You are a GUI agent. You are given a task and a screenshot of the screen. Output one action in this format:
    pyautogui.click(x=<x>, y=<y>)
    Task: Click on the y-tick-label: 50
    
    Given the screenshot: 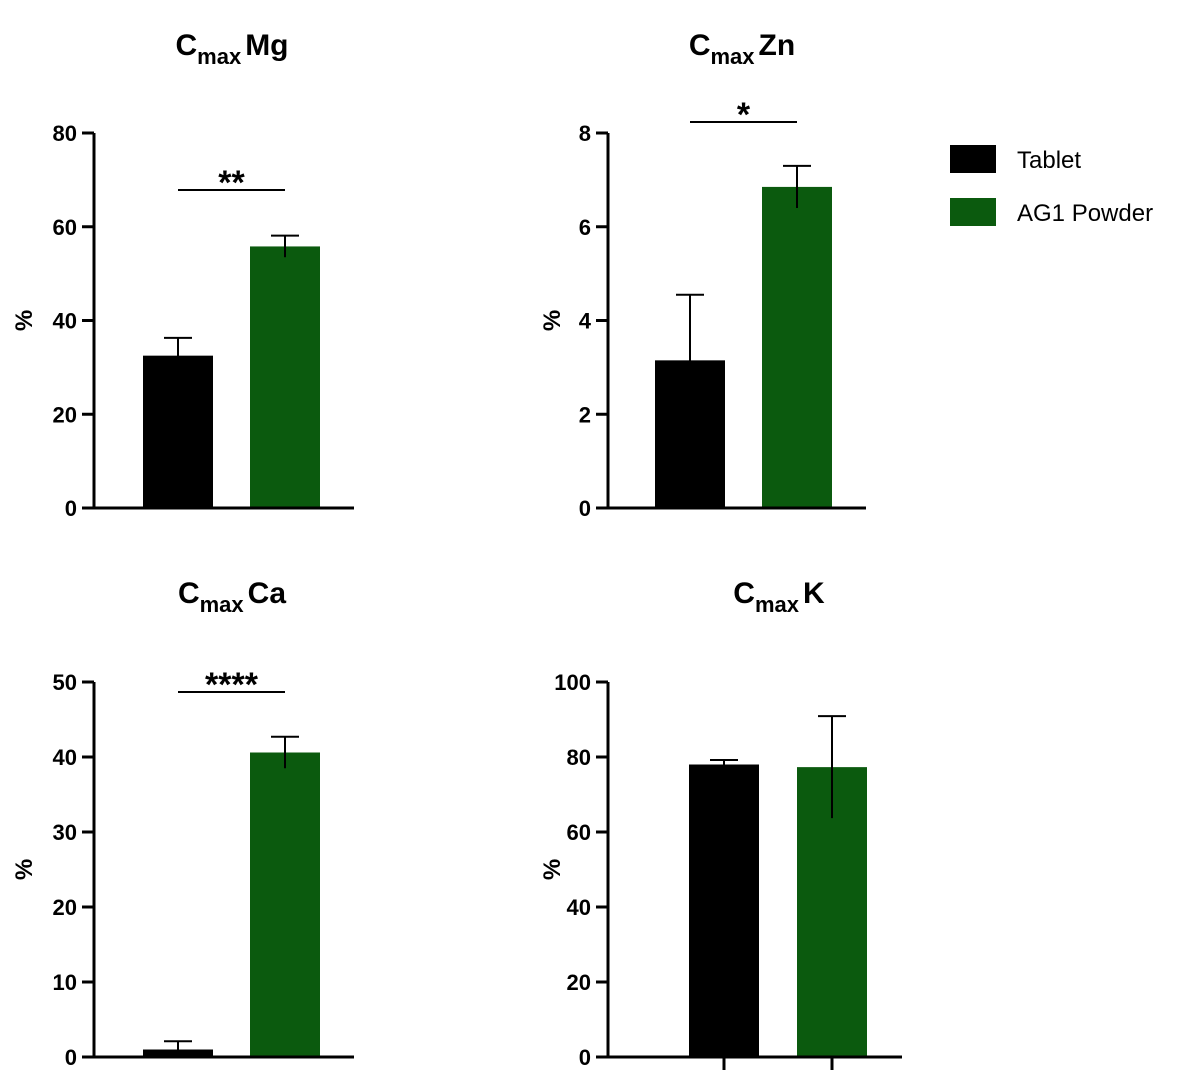 What is the action you would take?
    pyautogui.click(x=65, y=682)
    